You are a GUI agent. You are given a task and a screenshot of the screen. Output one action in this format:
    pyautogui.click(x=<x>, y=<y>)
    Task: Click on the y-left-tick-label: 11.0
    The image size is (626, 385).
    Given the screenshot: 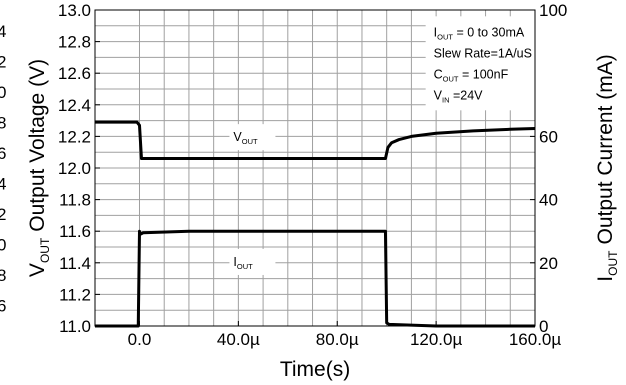 What is the action you would take?
    pyautogui.click(x=75, y=326)
    